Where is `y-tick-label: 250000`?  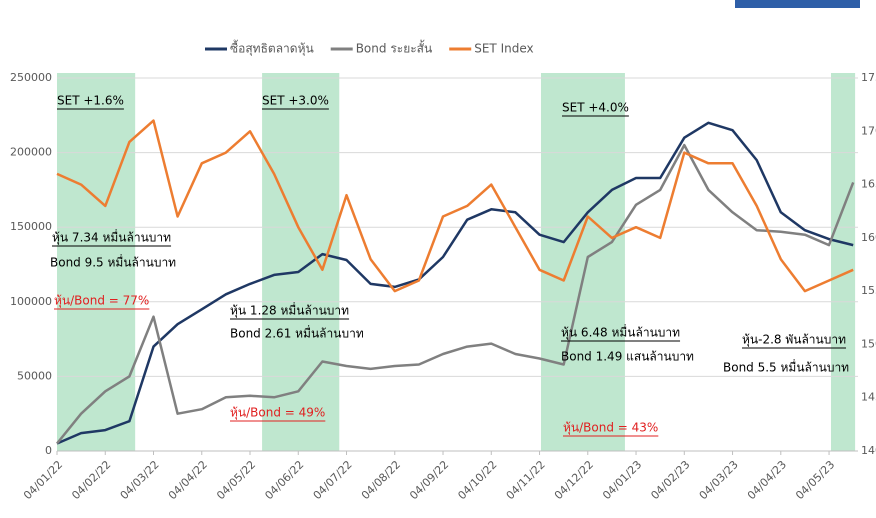
y-tick-label: 250000 is located at coordinates (31, 77).